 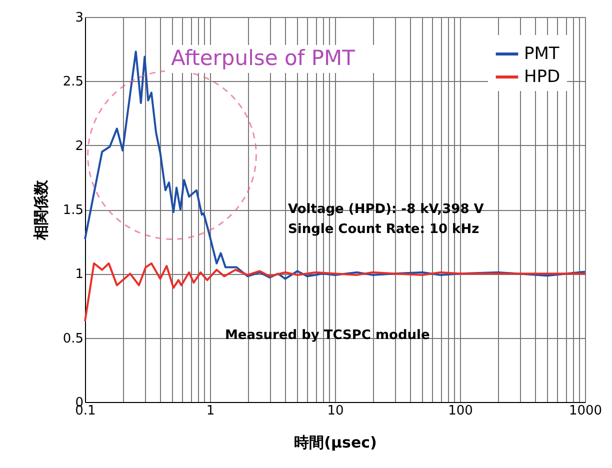 What do you see at coordinates (263, 58) in the screenshot?
I see `annotation: Afterpulse of PMT` at bounding box center [263, 58].